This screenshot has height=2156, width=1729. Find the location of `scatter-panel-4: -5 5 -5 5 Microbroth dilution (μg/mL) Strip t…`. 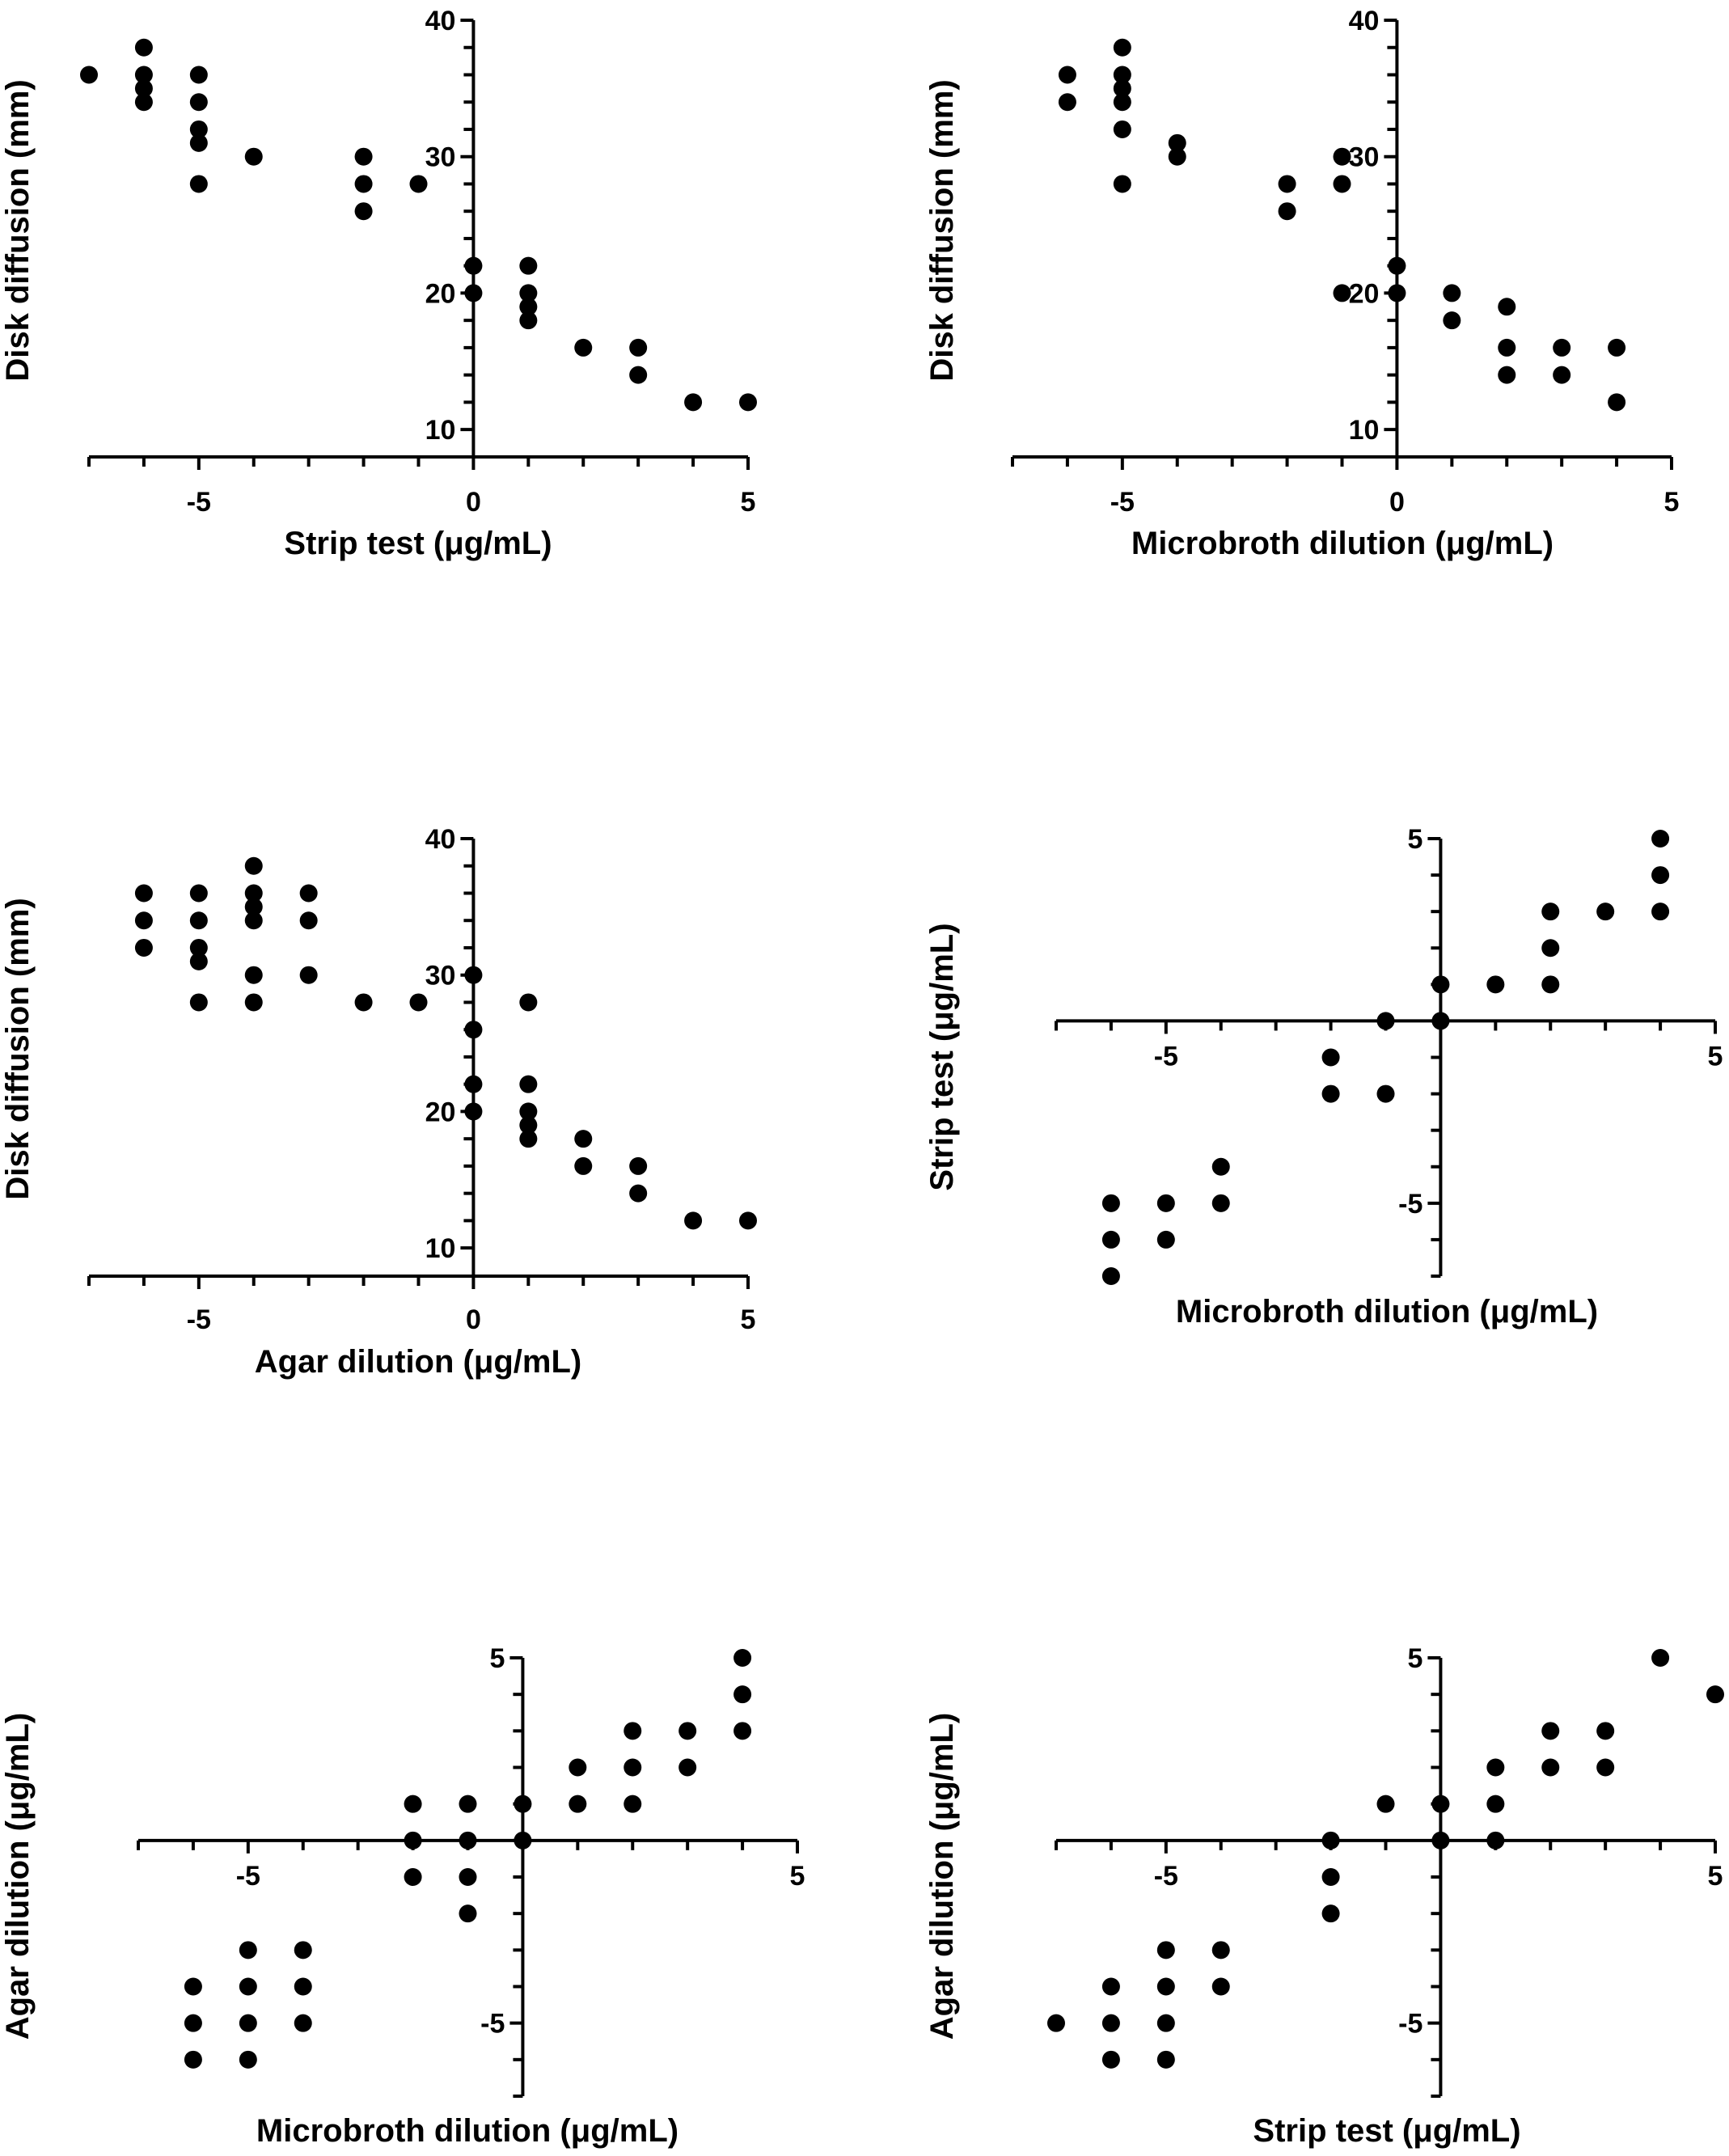

scatter-panel-4: -5 5 -5 5 Microbroth dilution (μg/mL) Strip t… is located at coordinates (1323, 1077).